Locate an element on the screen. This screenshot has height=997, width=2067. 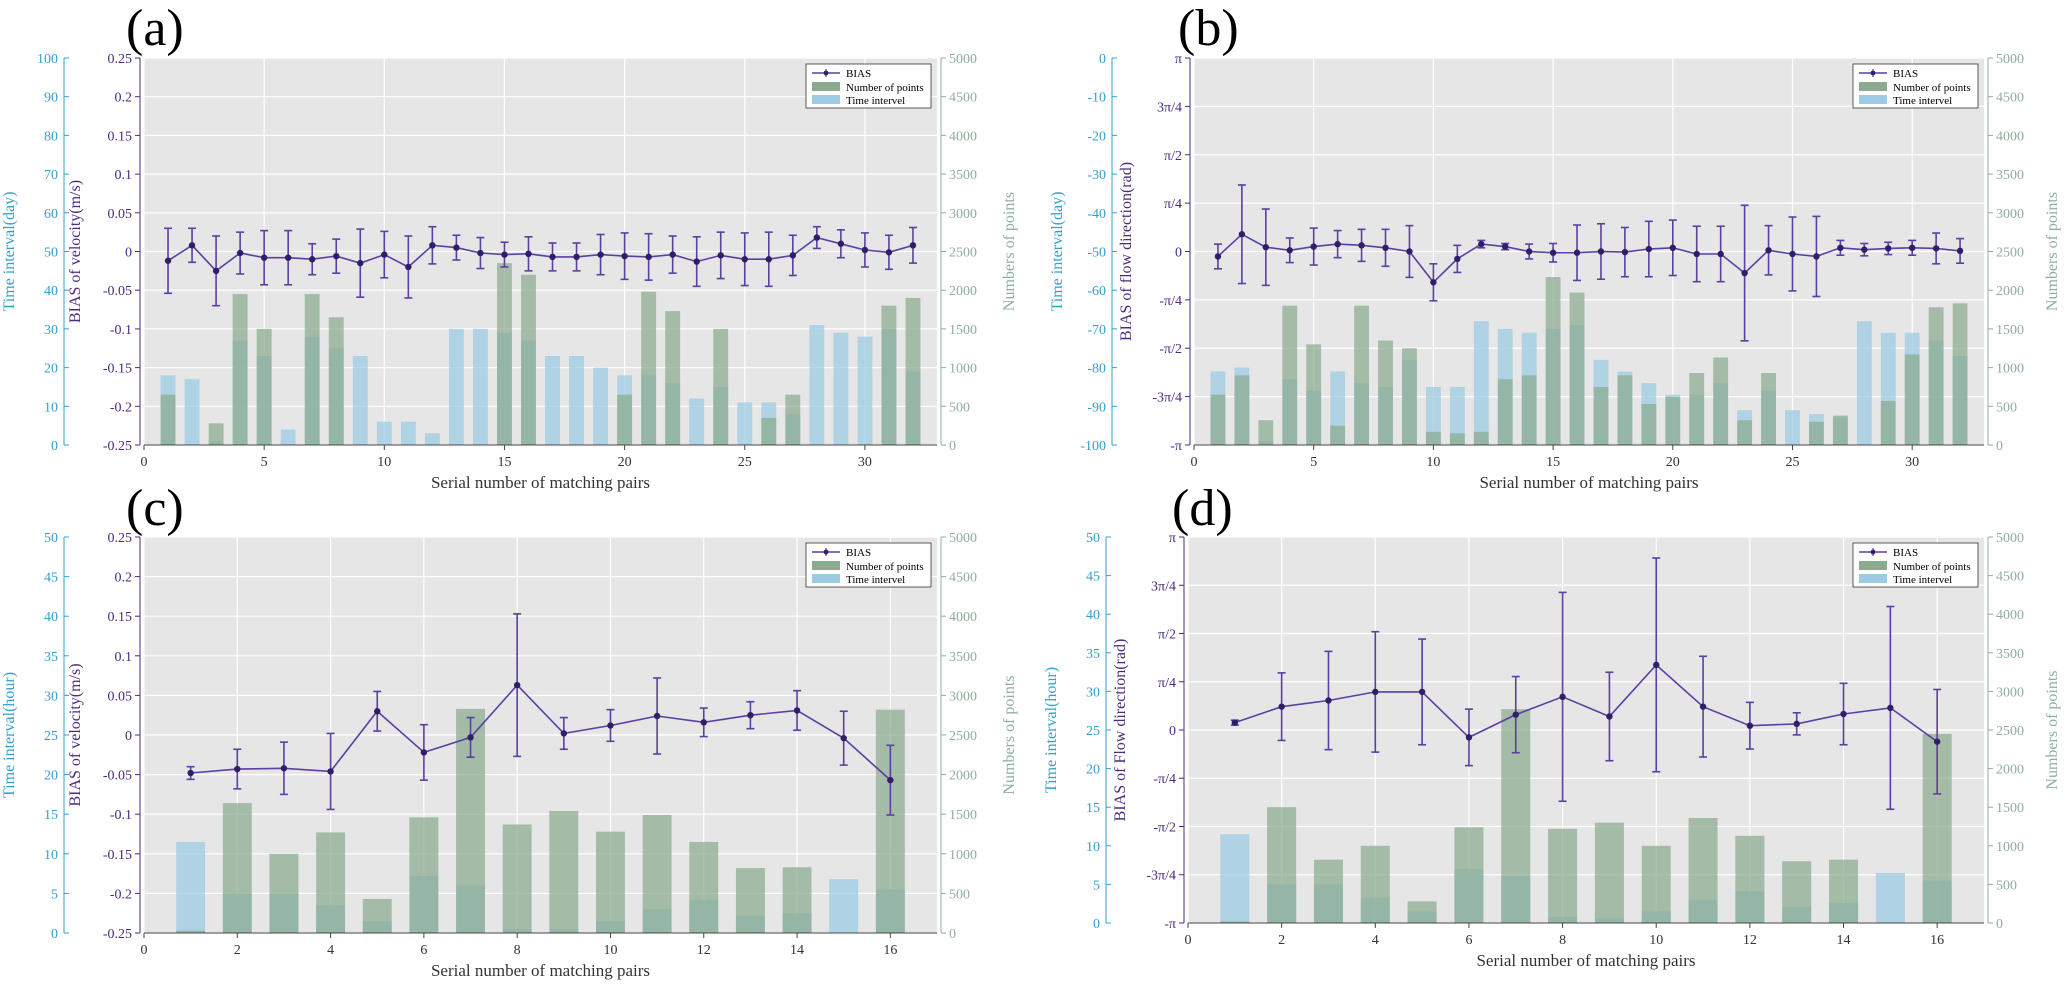
y-left-tick-label: 0.2 is located at coordinates (124, 98).